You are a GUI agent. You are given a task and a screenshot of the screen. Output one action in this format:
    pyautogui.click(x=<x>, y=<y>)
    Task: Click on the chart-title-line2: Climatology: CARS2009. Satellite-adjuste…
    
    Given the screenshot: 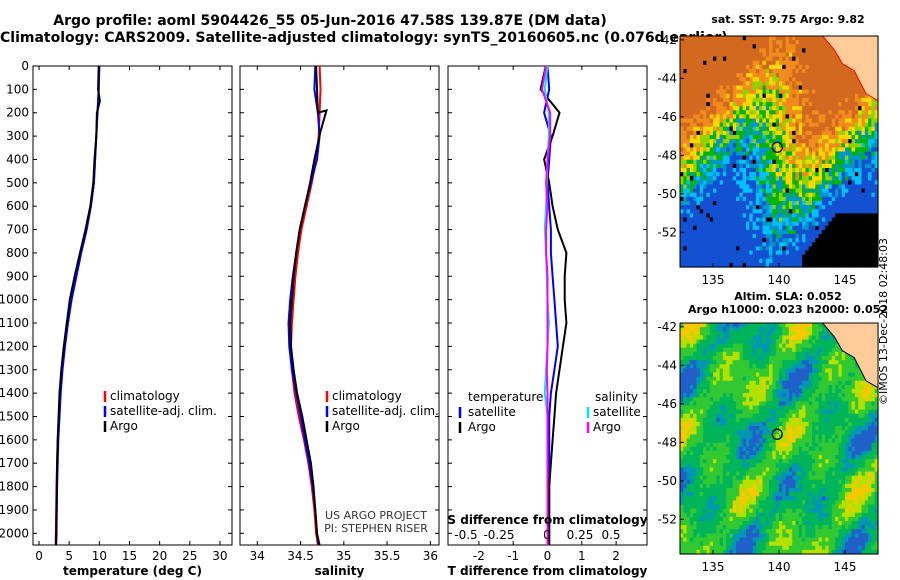 What is the action you would take?
    pyautogui.click(x=364, y=38)
    